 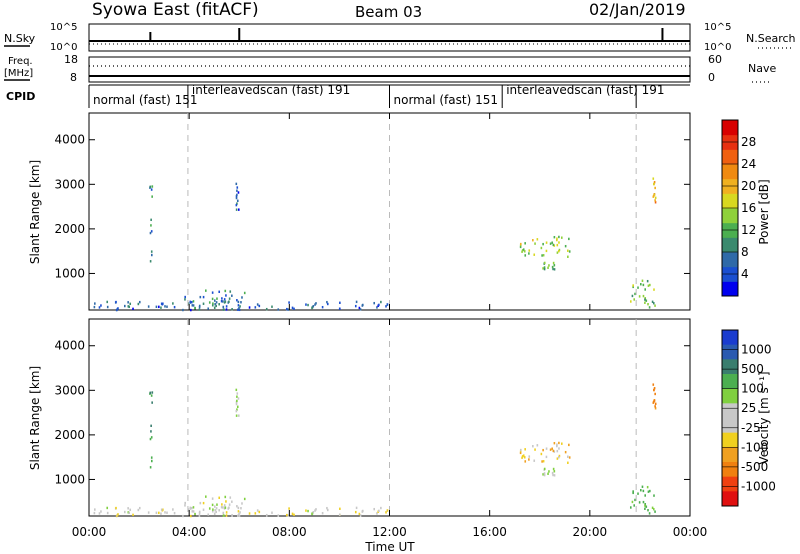 What do you see at coordinates (69, 273) in the screenshot?
I see `y-tick-label: 1000` at bounding box center [69, 273].